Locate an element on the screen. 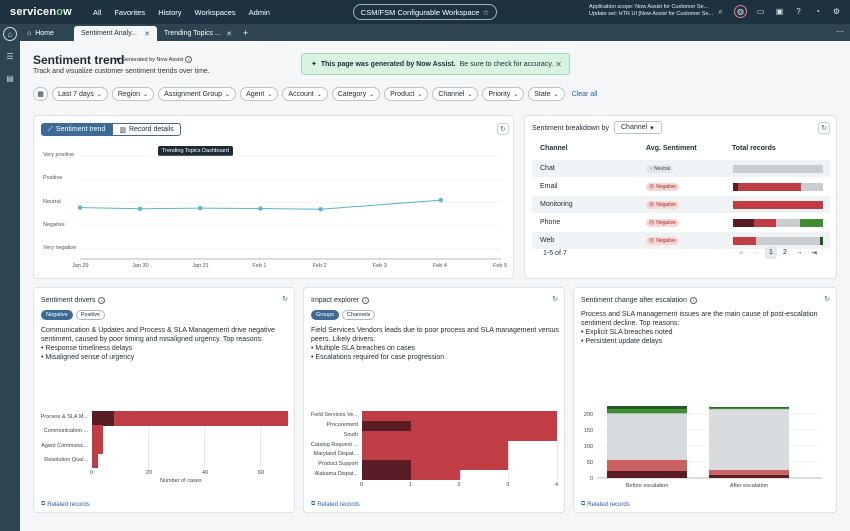 This screenshot has width=850, height=531. sentiment-label: Negative is located at coordinates (666, 240).